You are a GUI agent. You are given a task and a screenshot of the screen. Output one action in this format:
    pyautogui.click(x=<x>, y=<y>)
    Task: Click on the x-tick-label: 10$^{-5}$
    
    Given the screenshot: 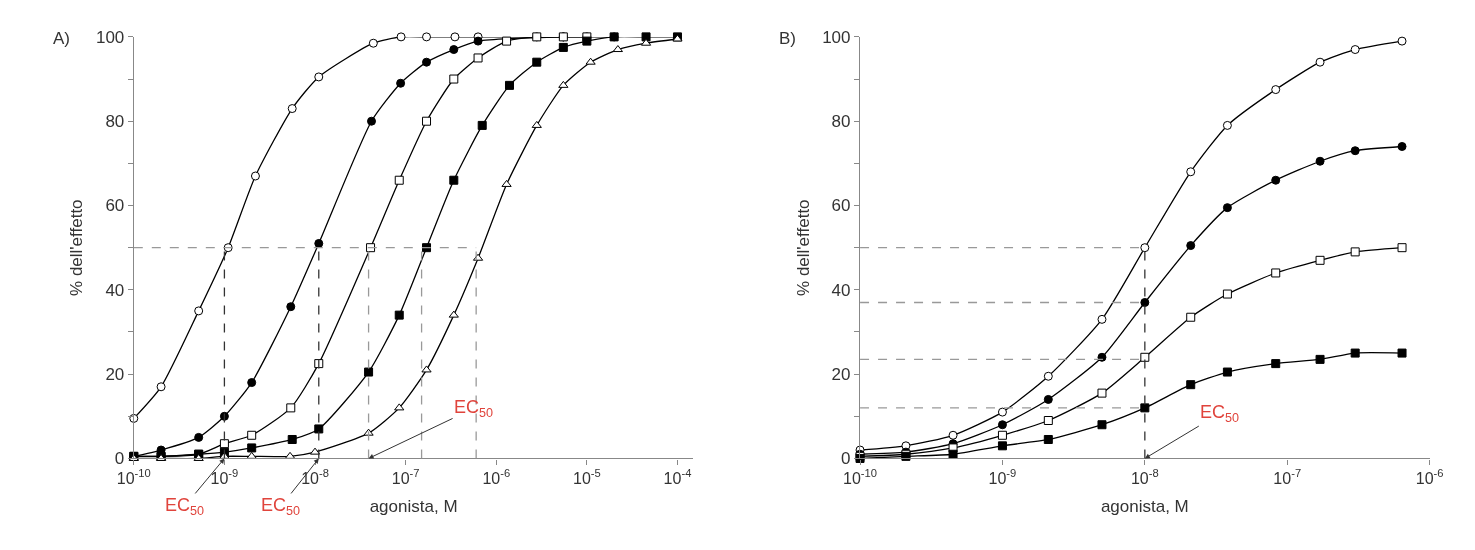 What is the action you would take?
    pyautogui.click(x=586, y=477)
    